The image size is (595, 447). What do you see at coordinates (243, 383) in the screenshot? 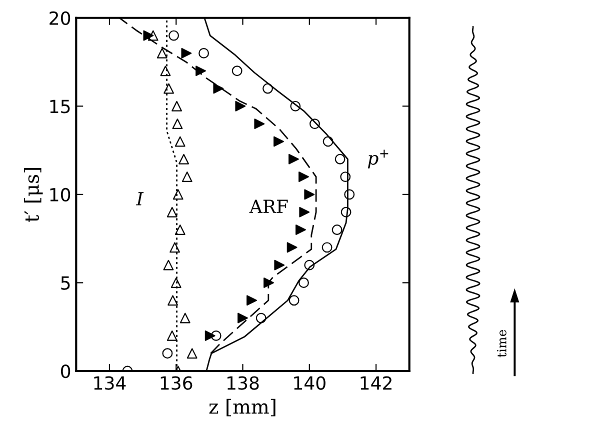
I see `x-tick-label: 138` at bounding box center [243, 383].